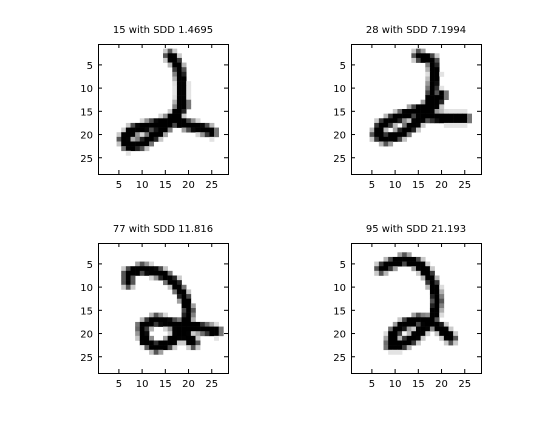 The image size is (556, 421). What do you see at coordinates (165, 185) in the screenshot?
I see `subplot-1-xtick-label: 15` at bounding box center [165, 185].